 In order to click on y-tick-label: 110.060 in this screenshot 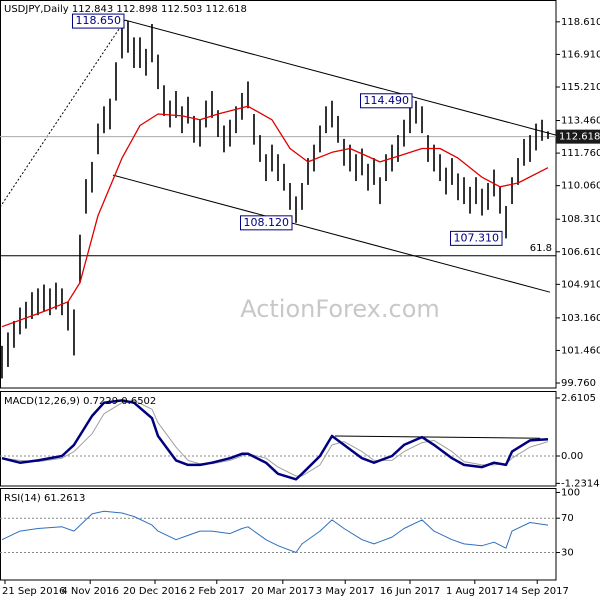, I will do `click(580, 186)`.